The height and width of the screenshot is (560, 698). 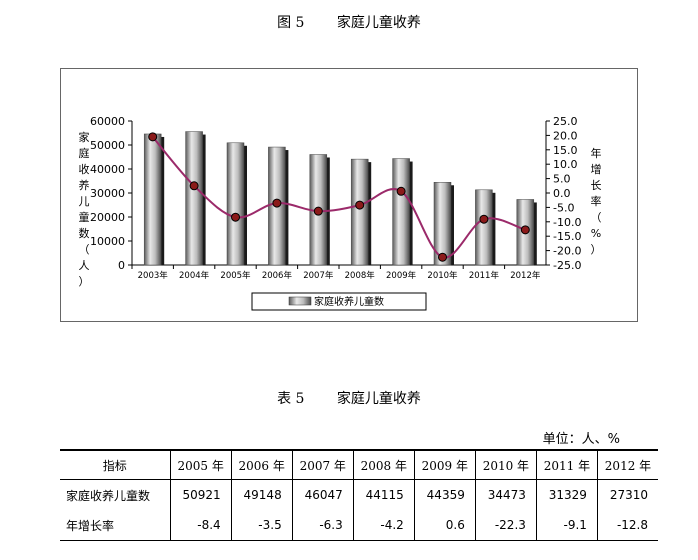 What do you see at coordinates (565, 150) in the screenshot?
I see `y-tick-label-right: 15.0` at bounding box center [565, 150].